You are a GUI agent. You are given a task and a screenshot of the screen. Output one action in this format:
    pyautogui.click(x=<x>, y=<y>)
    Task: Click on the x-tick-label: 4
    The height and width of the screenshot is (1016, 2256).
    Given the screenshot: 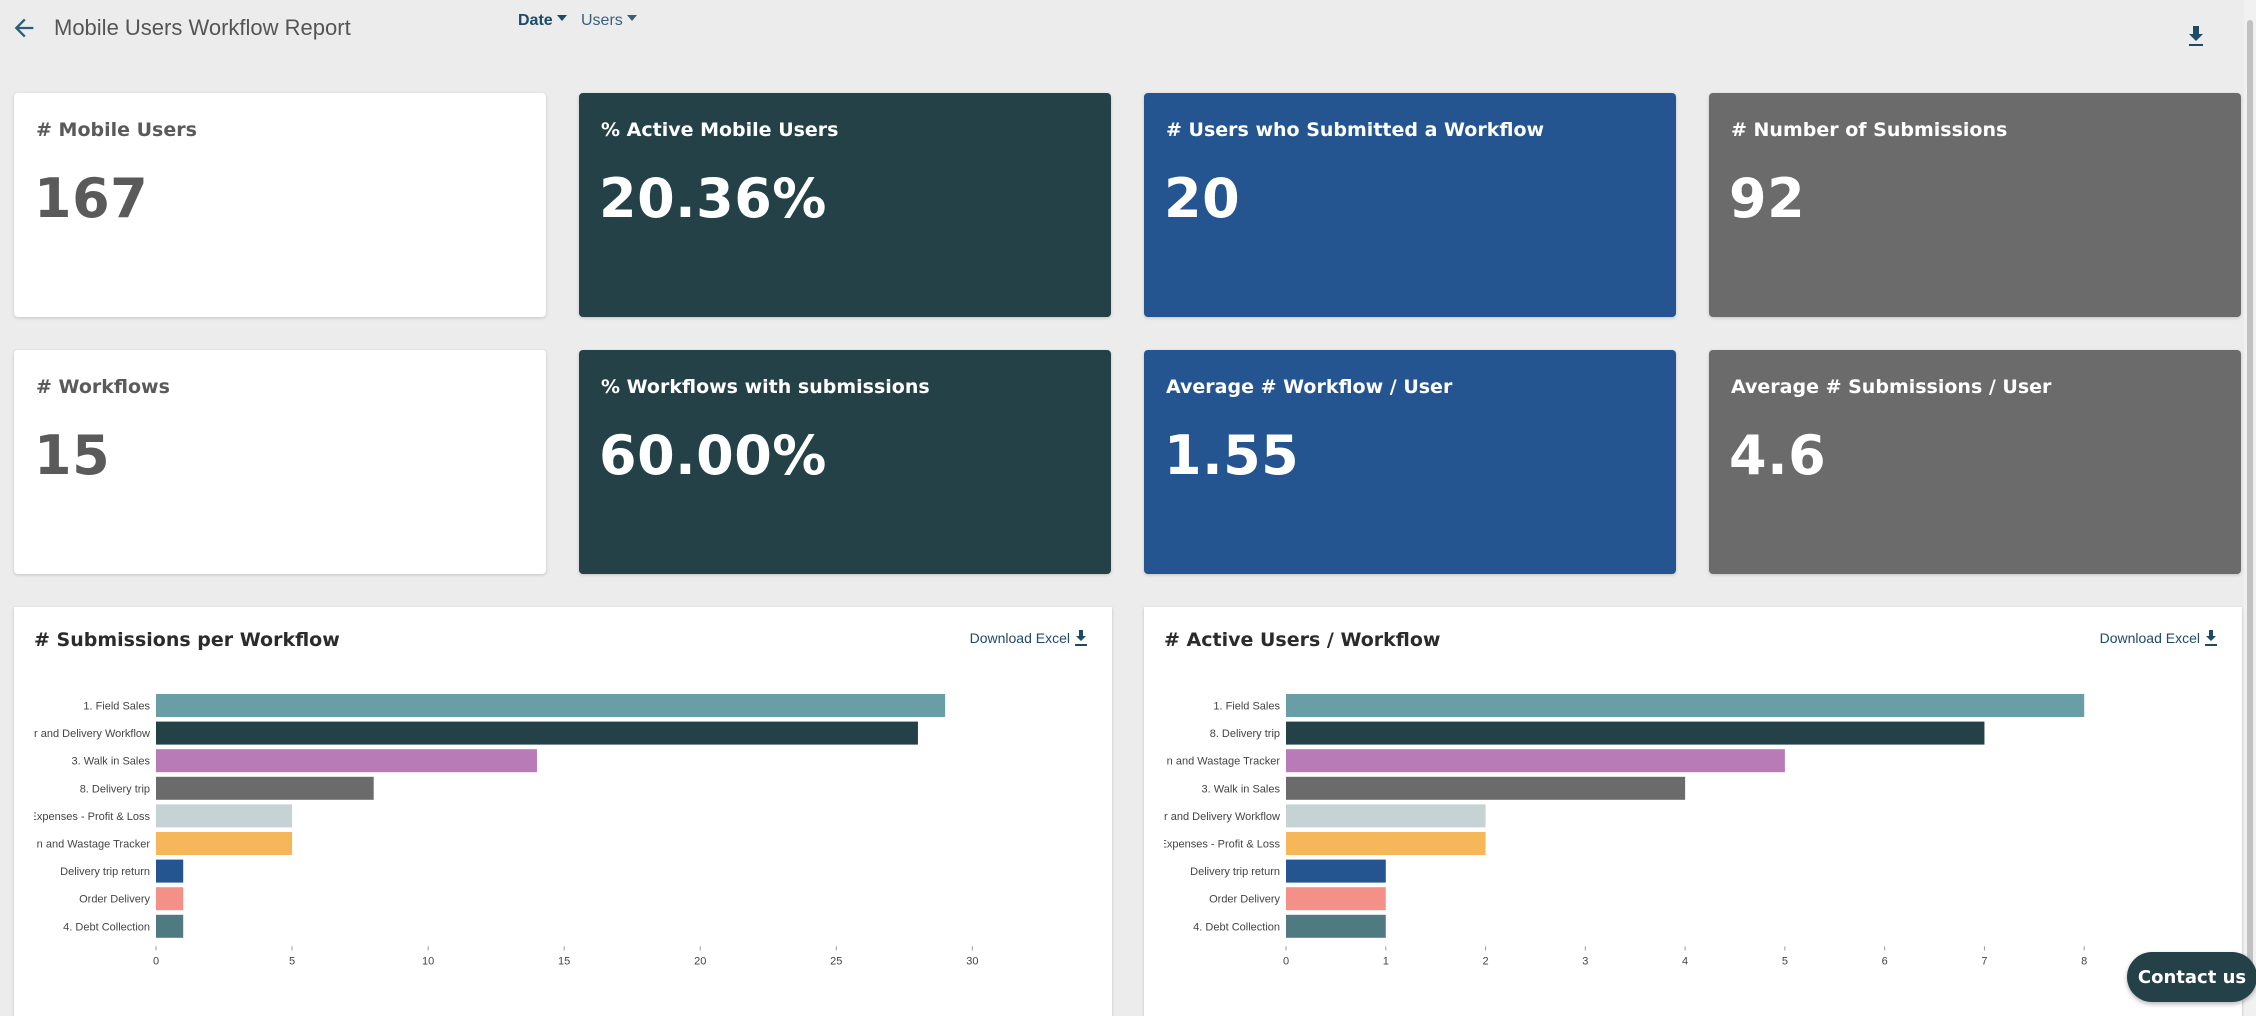 What is the action you would take?
    pyautogui.click(x=1685, y=961)
    